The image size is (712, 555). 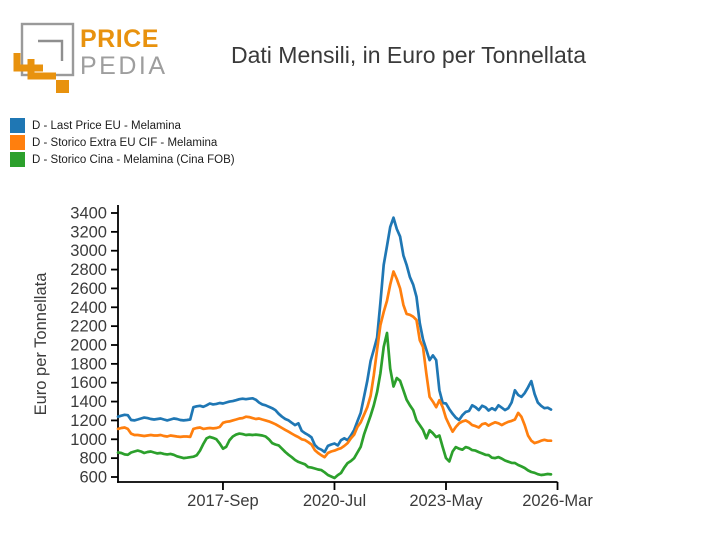 What do you see at coordinates (93, 459) in the screenshot?
I see `y-tick-label: 800` at bounding box center [93, 459].